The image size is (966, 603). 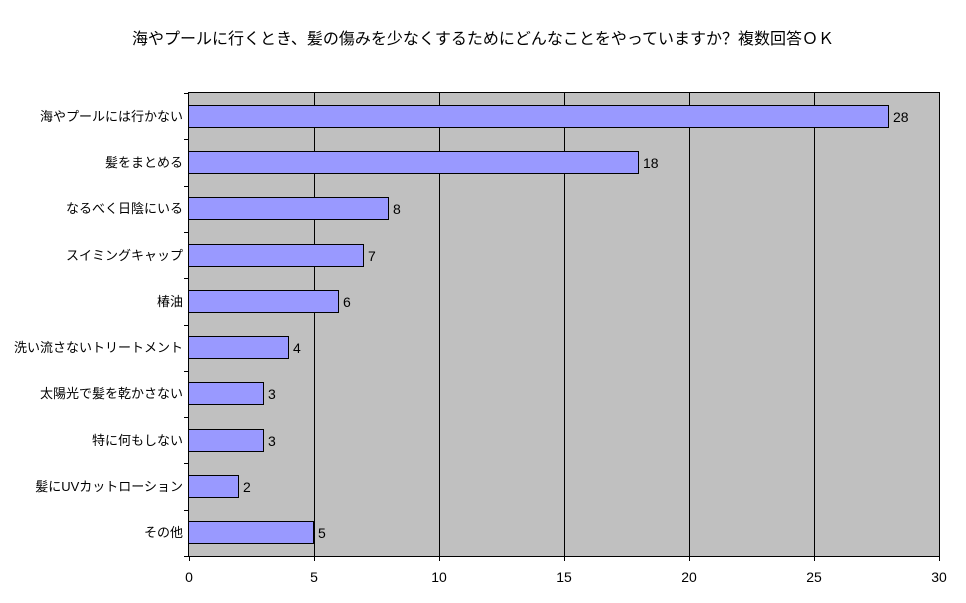 I want to click on x-tick-label: 10, so click(x=439, y=577).